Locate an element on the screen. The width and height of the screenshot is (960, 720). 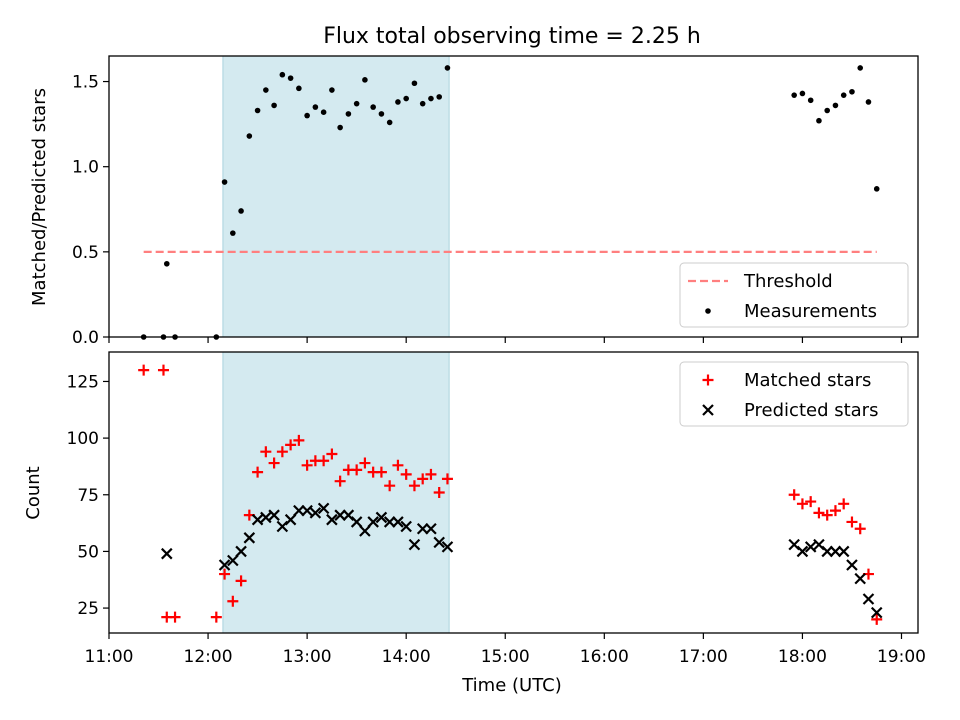
legend-label: Matched stars is located at coordinates (807, 380).